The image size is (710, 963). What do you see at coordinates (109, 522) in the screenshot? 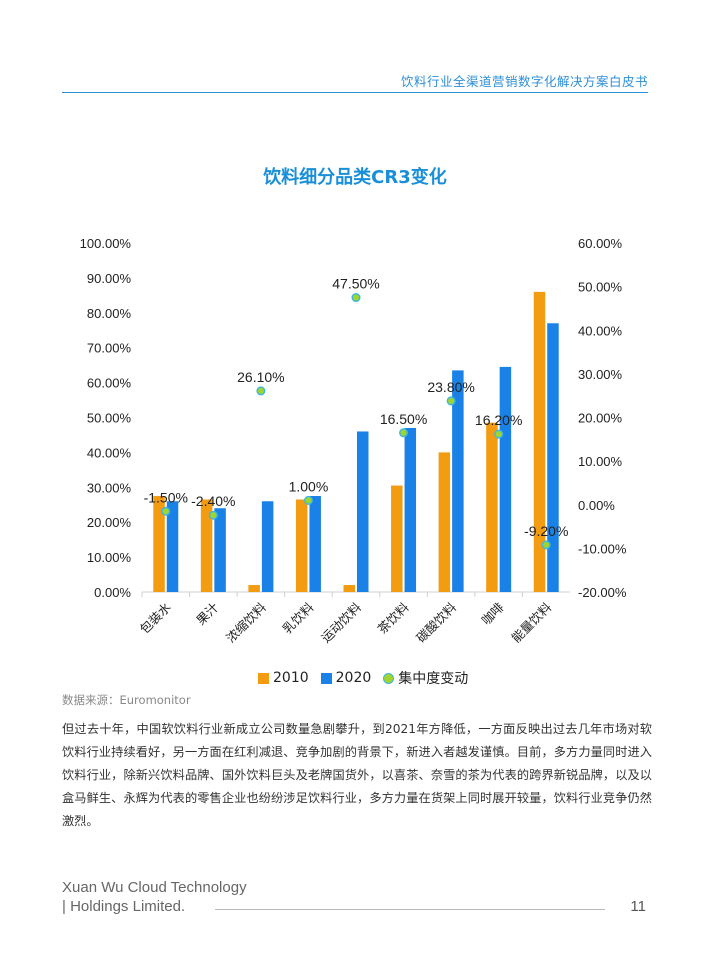
I see `y-left-tick-label: 20.00%` at bounding box center [109, 522].